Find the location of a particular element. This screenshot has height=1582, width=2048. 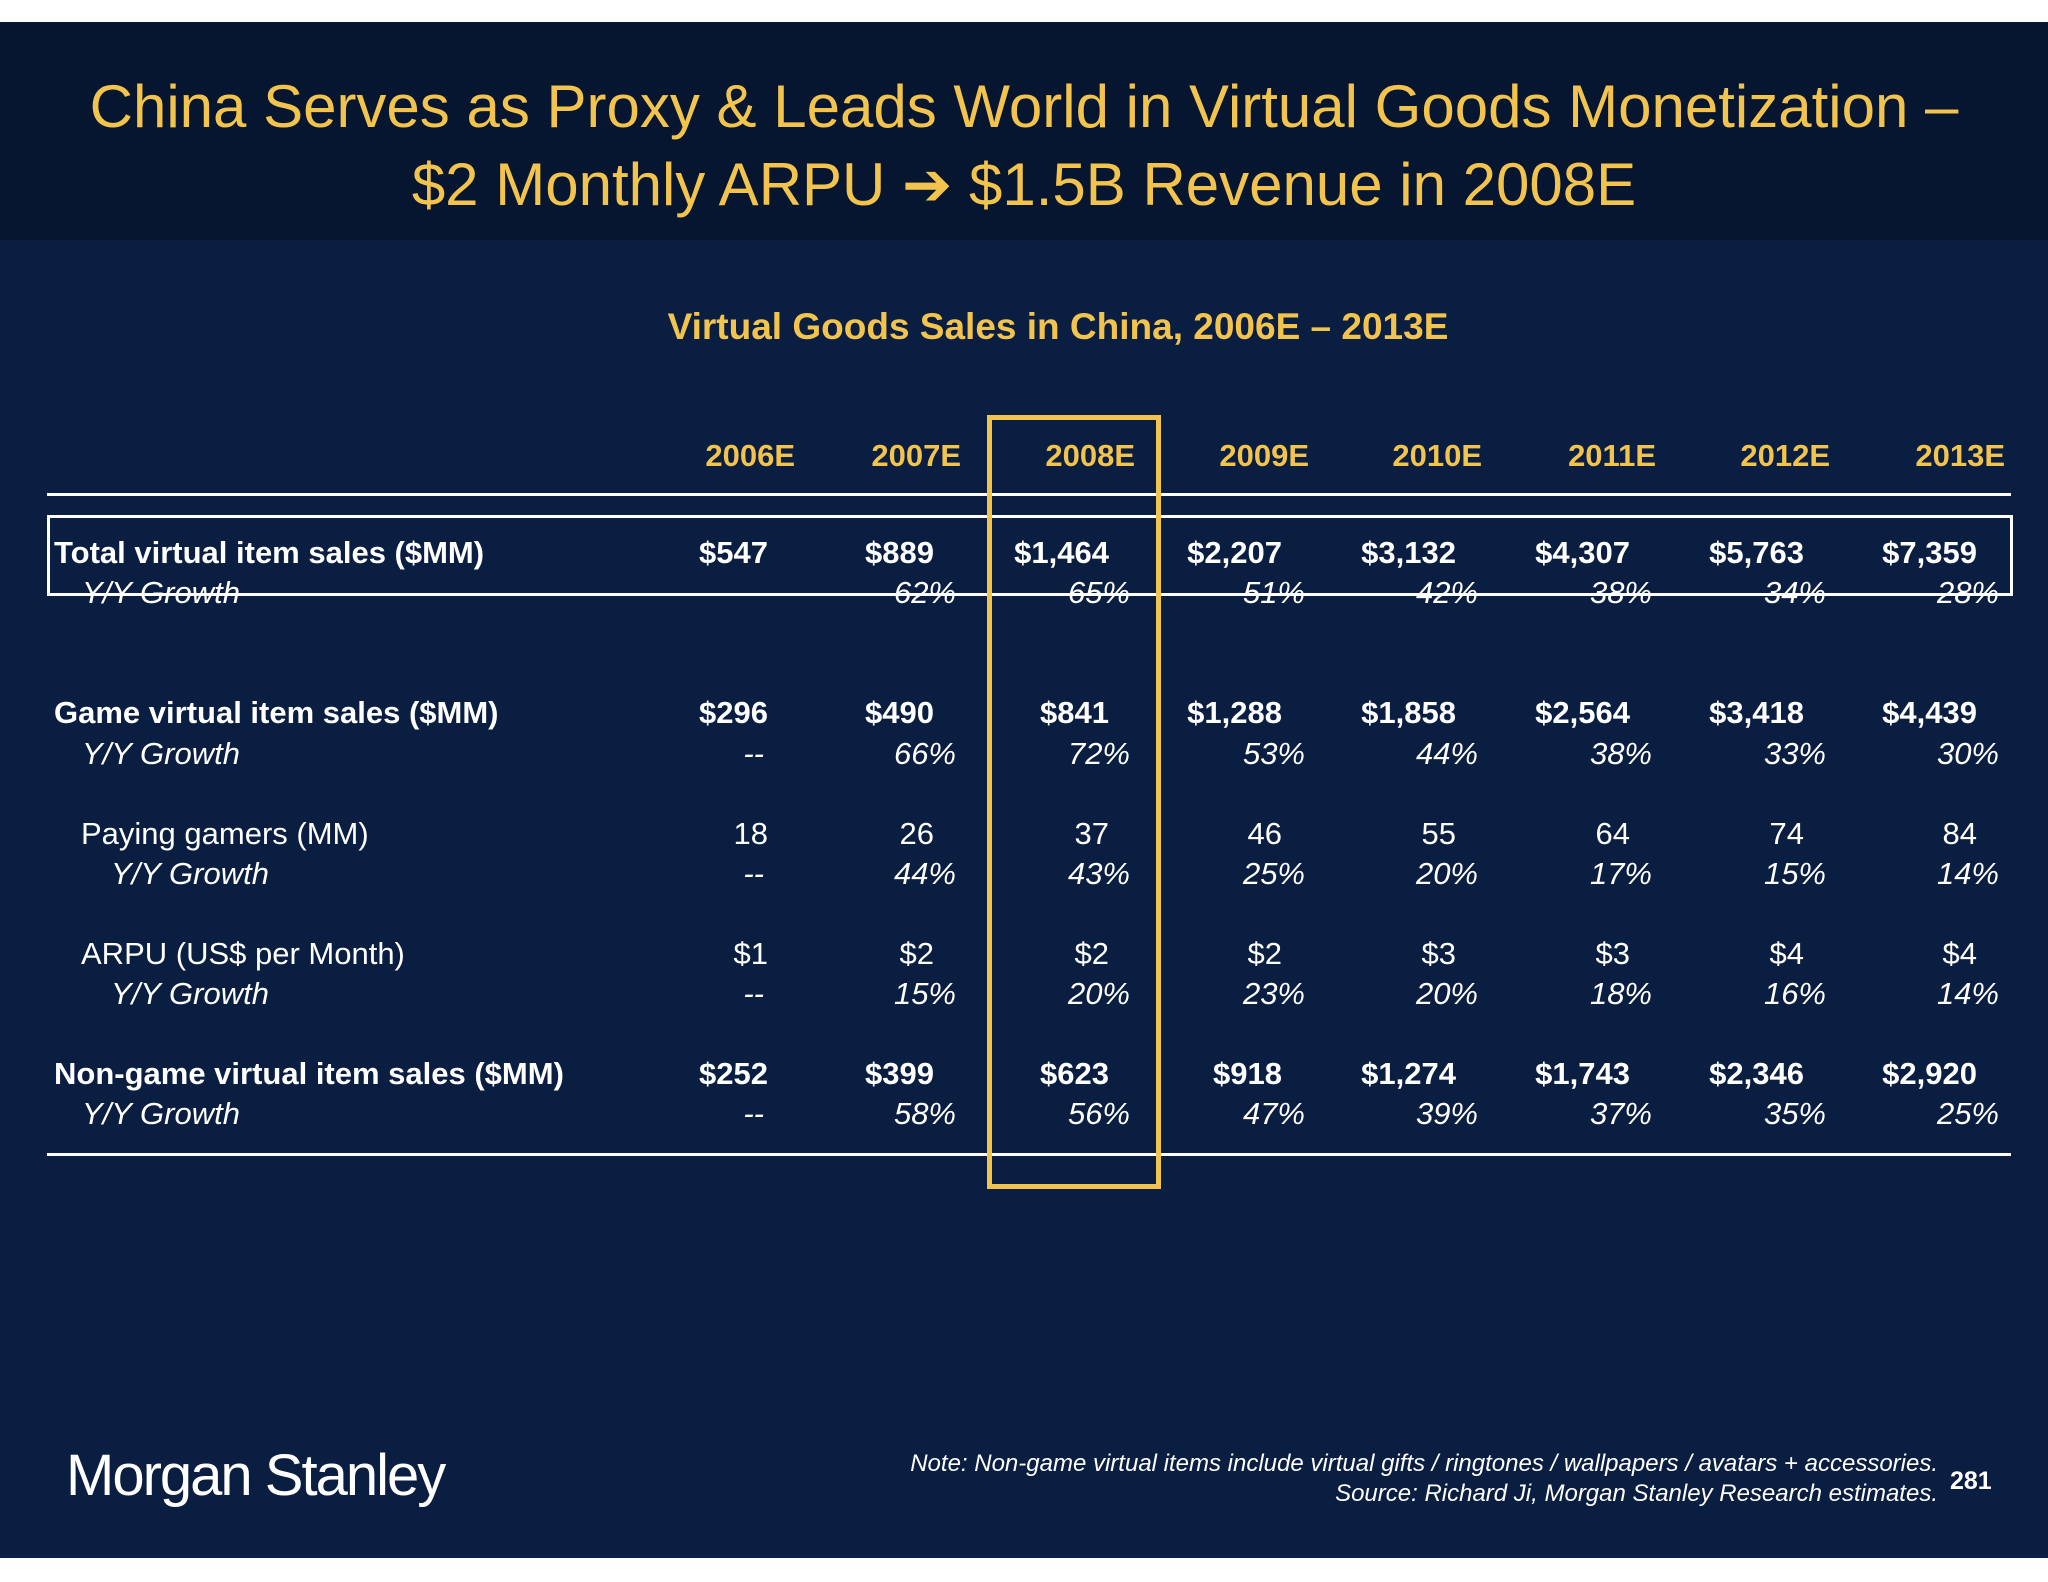

cell-2010e: $3,132 is located at coordinates (1408, 552).